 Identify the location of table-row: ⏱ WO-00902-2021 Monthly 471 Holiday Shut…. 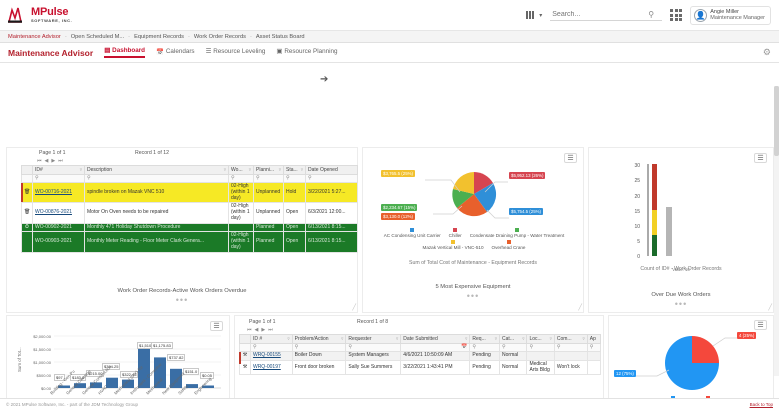
(189, 227).